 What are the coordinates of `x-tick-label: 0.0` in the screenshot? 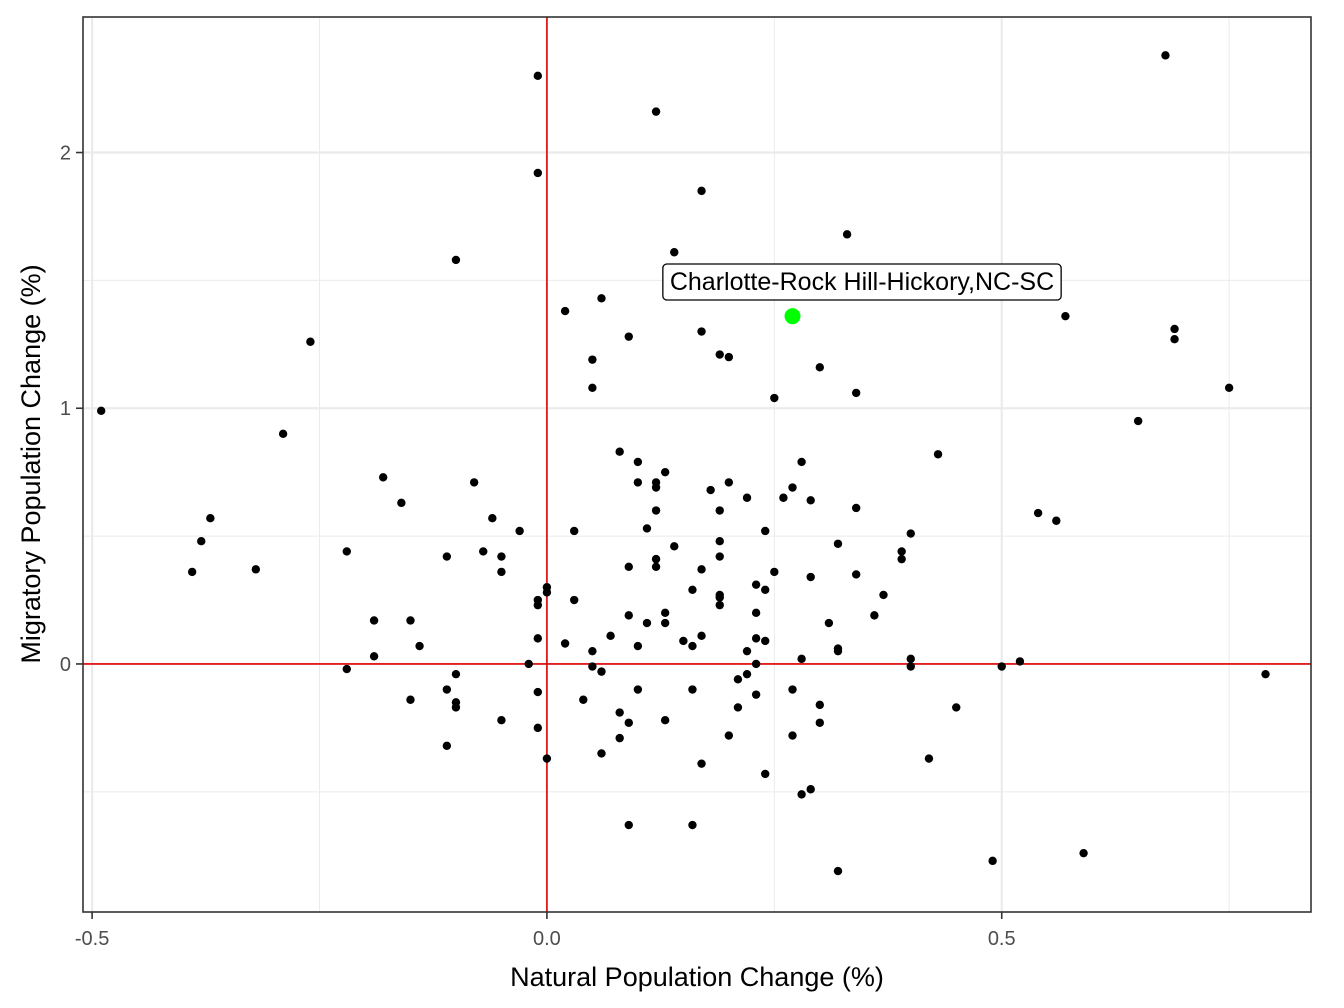 It's located at (547, 939).